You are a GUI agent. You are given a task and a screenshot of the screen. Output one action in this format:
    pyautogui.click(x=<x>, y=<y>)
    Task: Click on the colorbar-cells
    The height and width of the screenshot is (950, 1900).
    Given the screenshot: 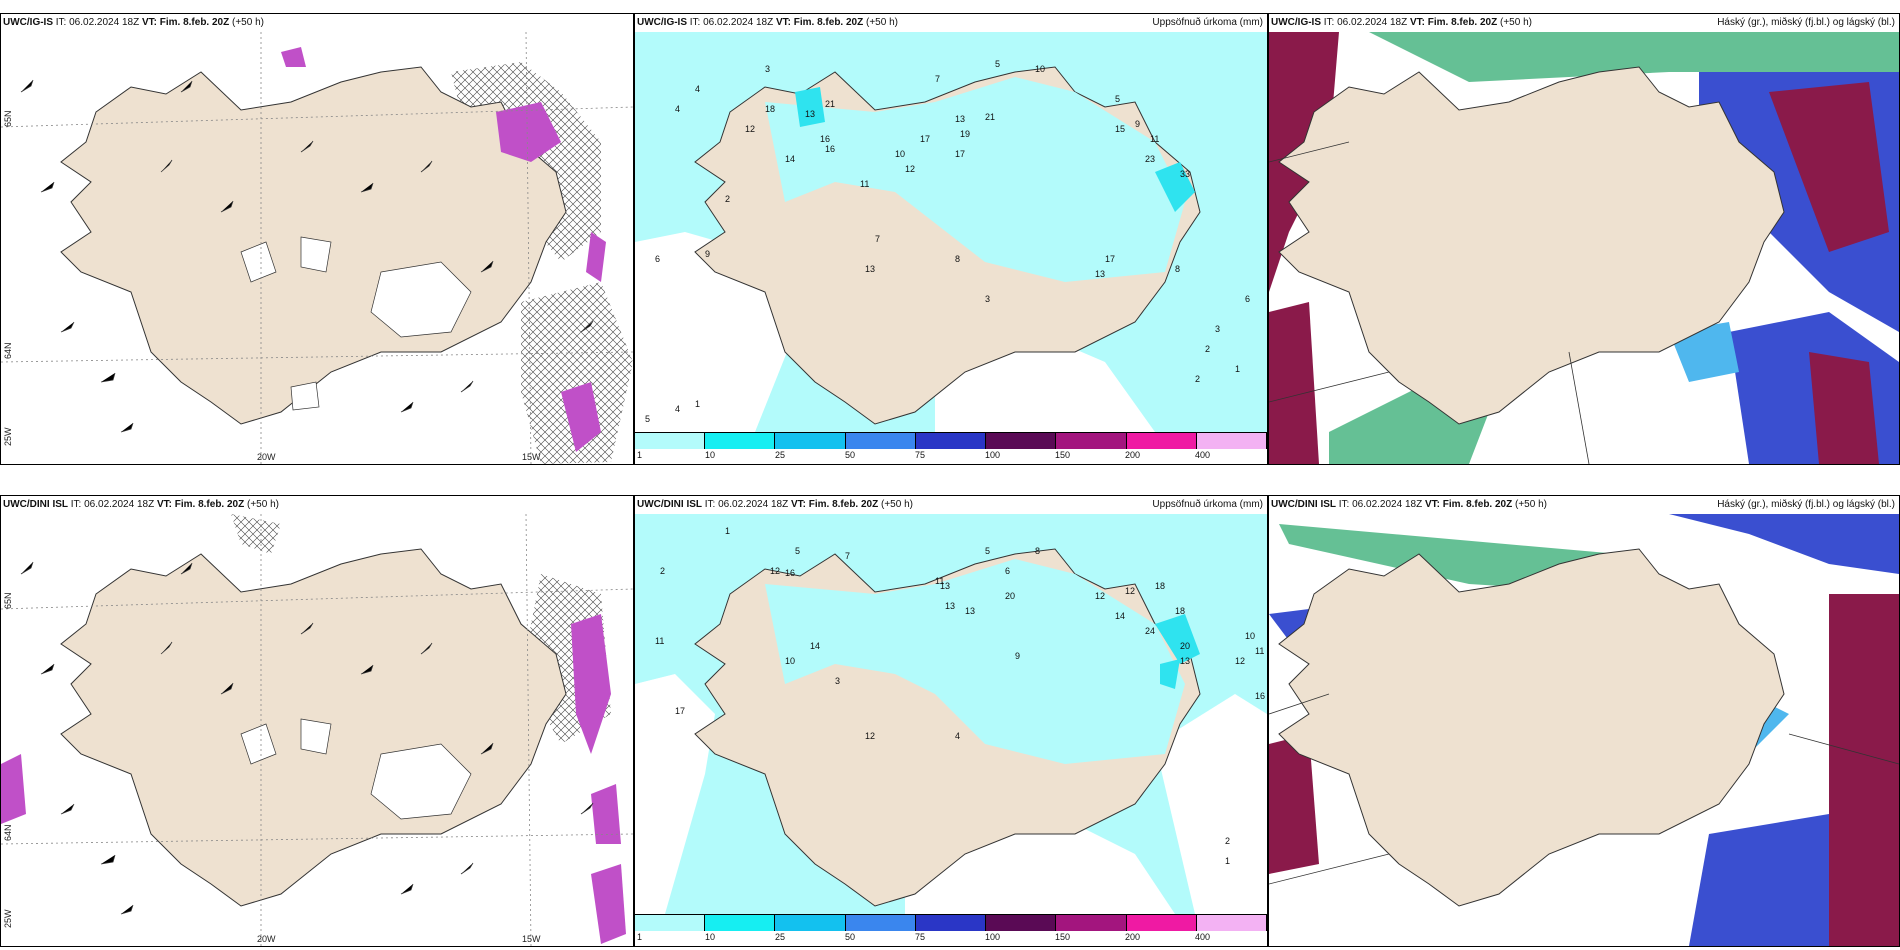 What is the action you would take?
    pyautogui.click(x=951, y=922)
    